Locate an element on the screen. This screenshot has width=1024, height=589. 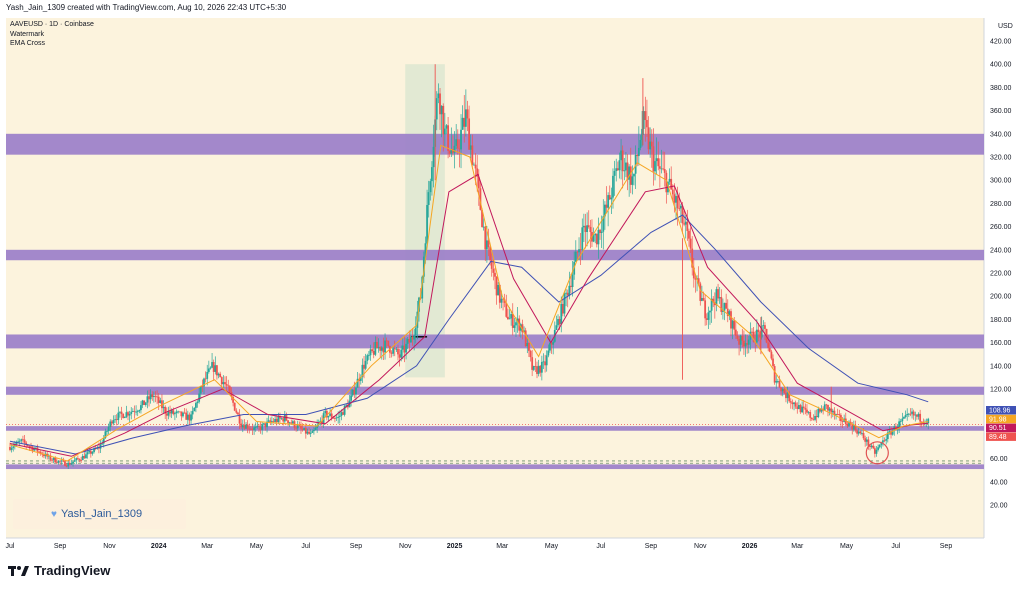
y-tick-label: 40.00 is located at coordinates (999, 482).